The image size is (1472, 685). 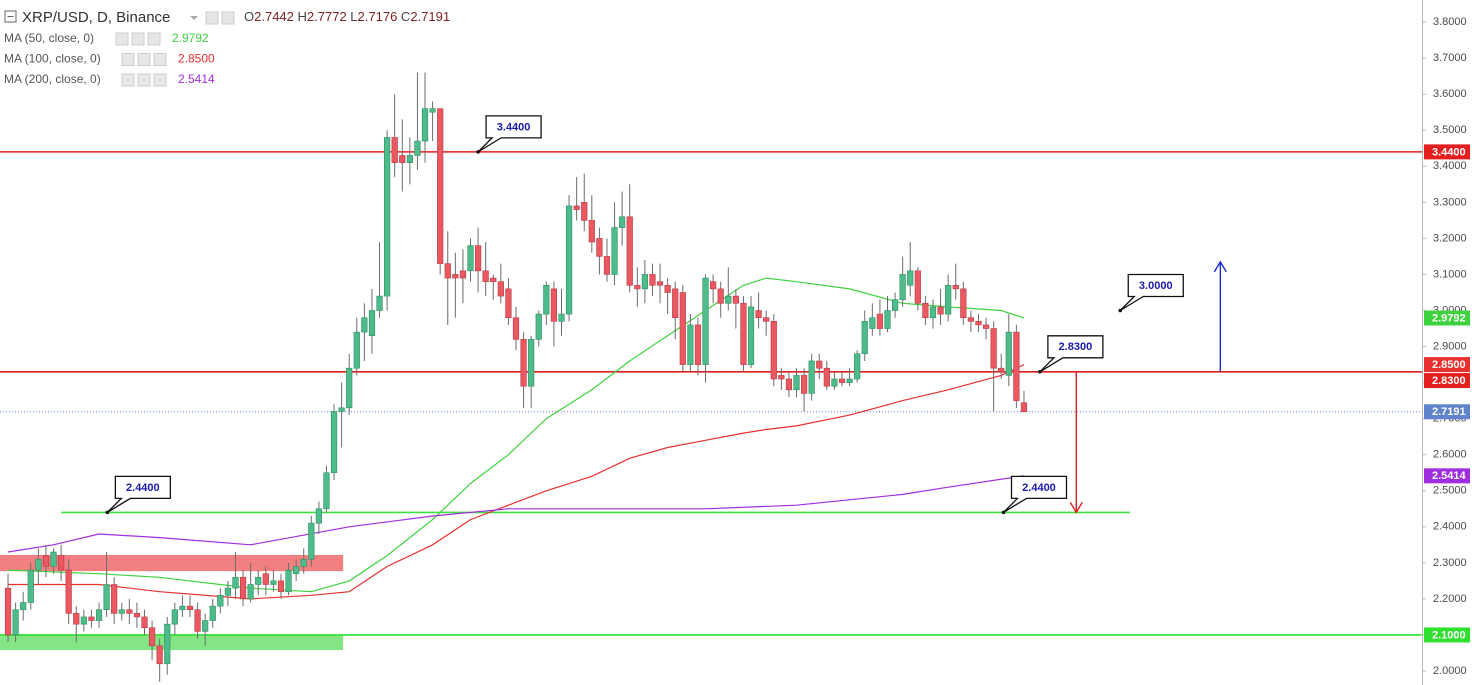 What do you see at coordinates (516, 514) in the screenshot?
I see `moving-average-line` at bounding box center [516, 514].